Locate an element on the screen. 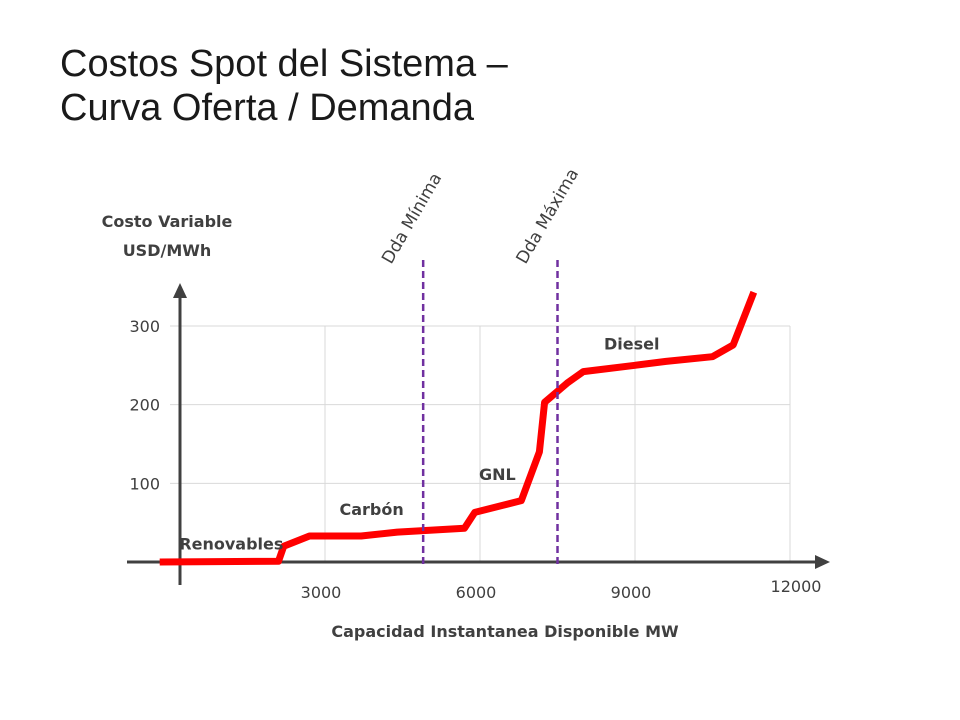  title-line-1: Costos Spot del Sistema – is located at coordinates (284, 64).